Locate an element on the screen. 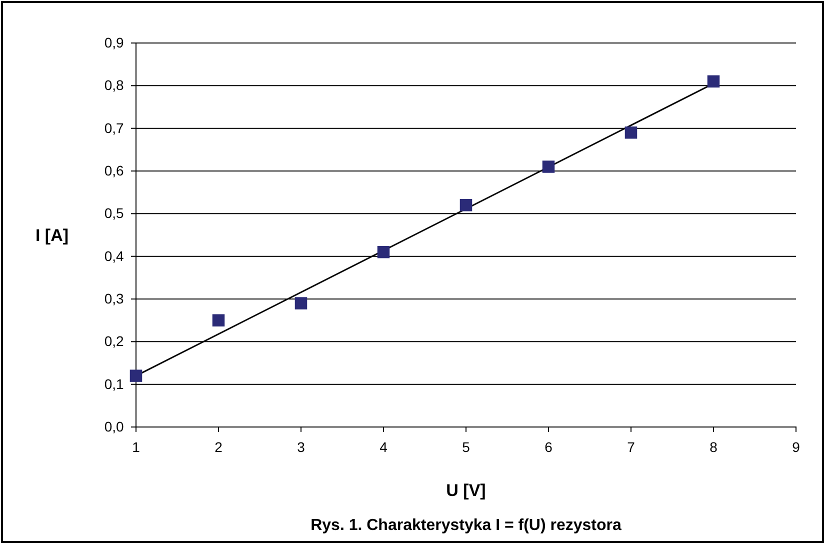 The width and height of the screenshot is (825, 544). y-tick-label: 0,7 is located at coordinates (114, 128).